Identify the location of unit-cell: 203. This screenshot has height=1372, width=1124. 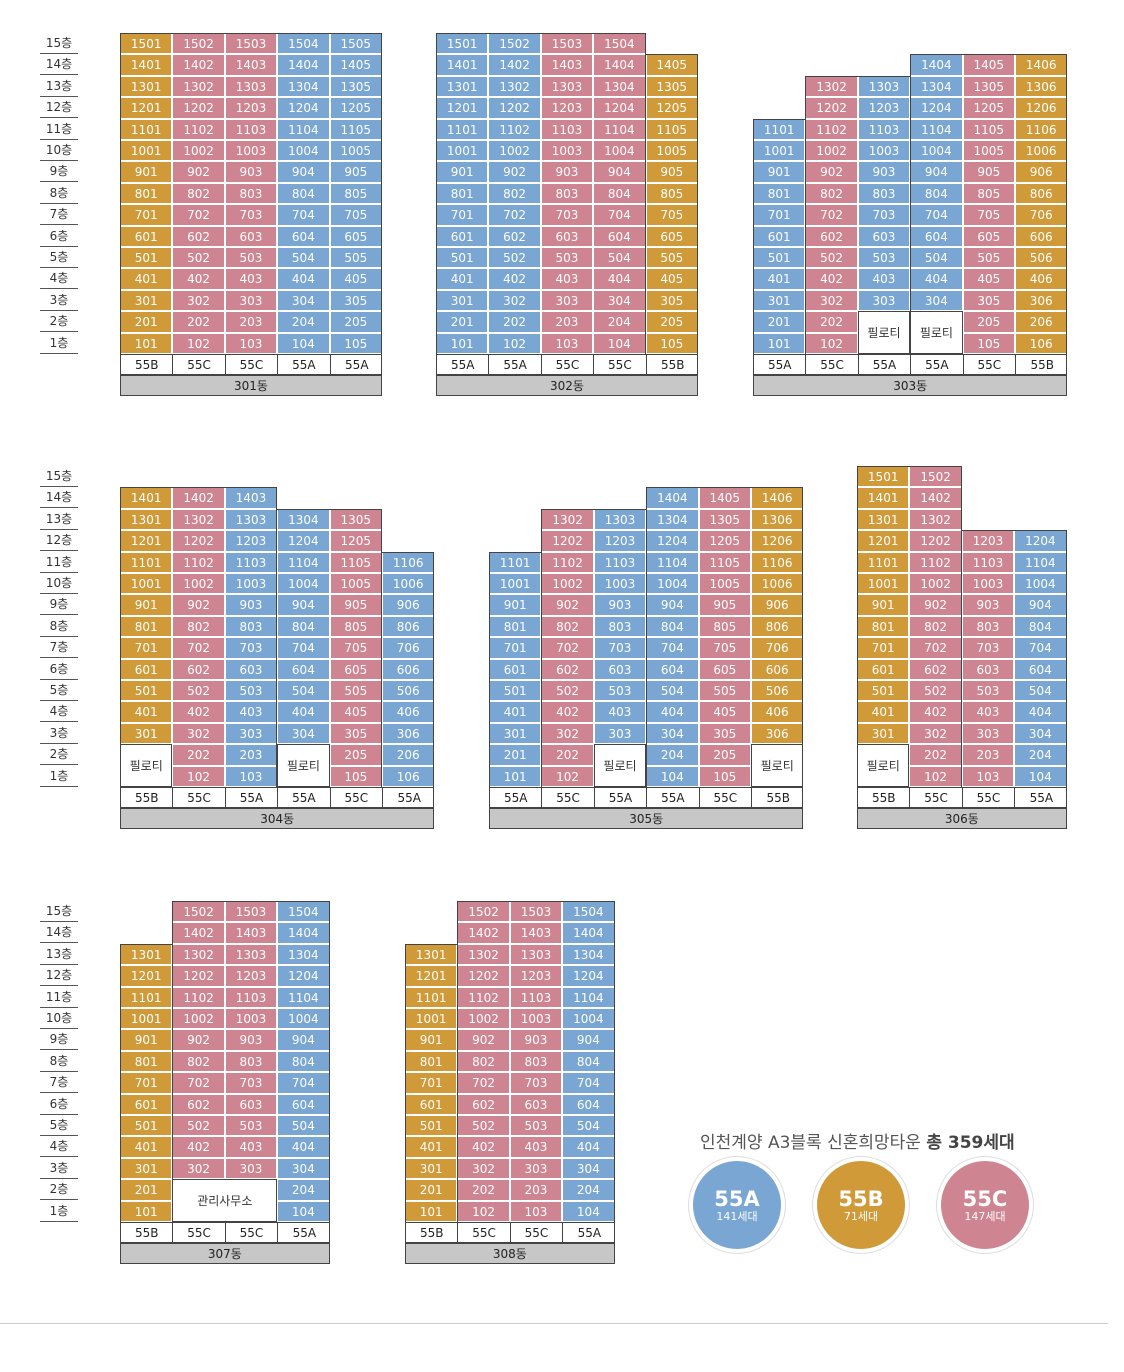
(988, 755).